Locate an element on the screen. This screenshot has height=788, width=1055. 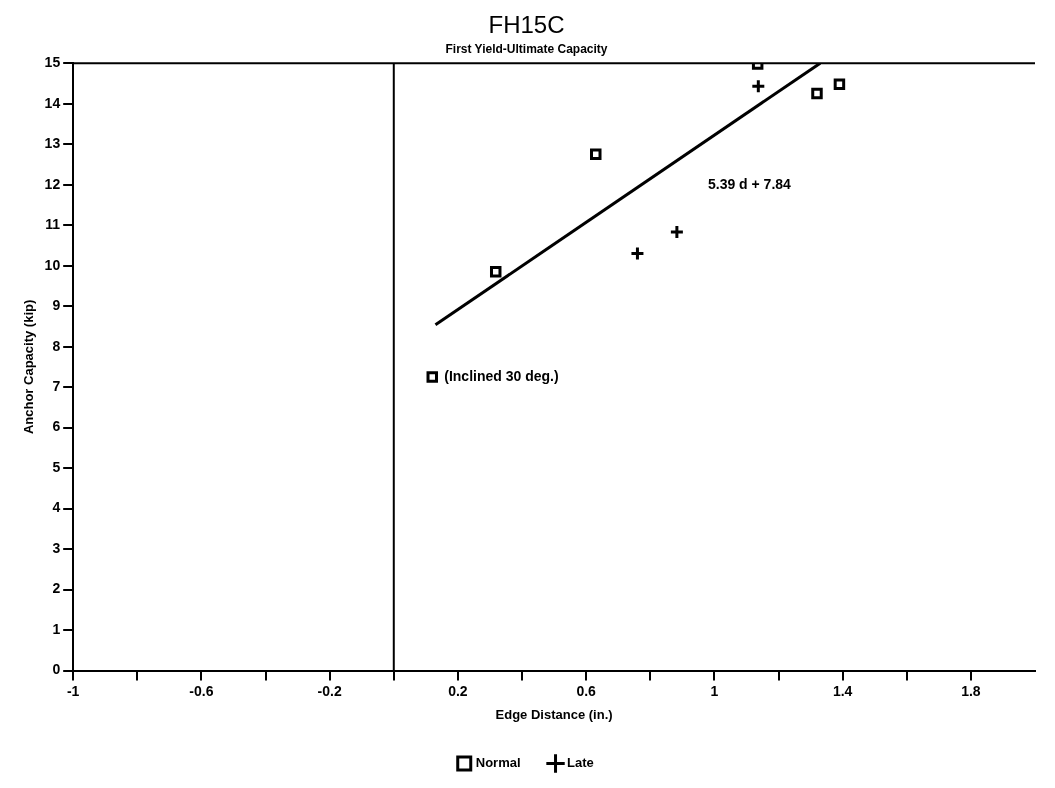
x-tick-label: 1.4 is located at coordinates (842, 690).